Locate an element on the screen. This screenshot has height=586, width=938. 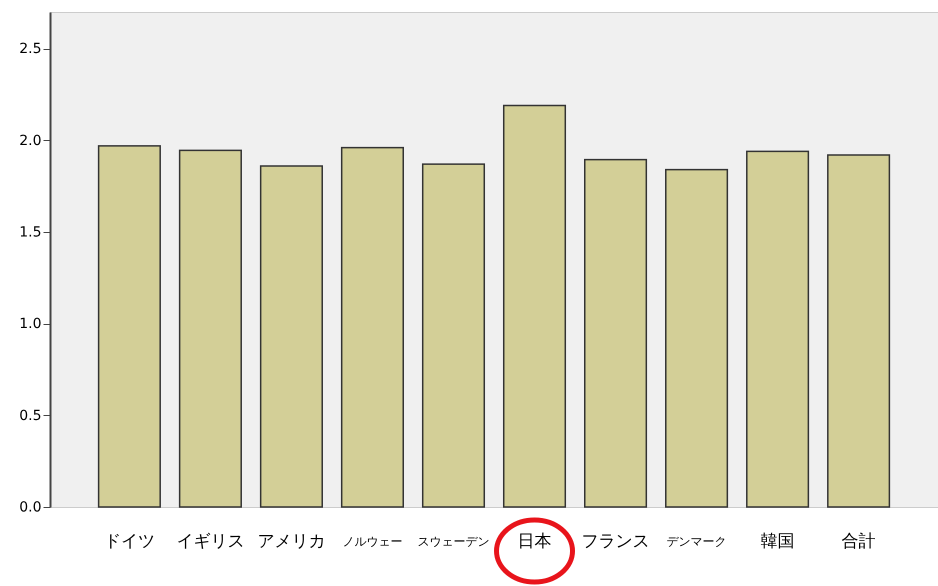
x-tick-label: 日本 is located at coordinates (535, 542).